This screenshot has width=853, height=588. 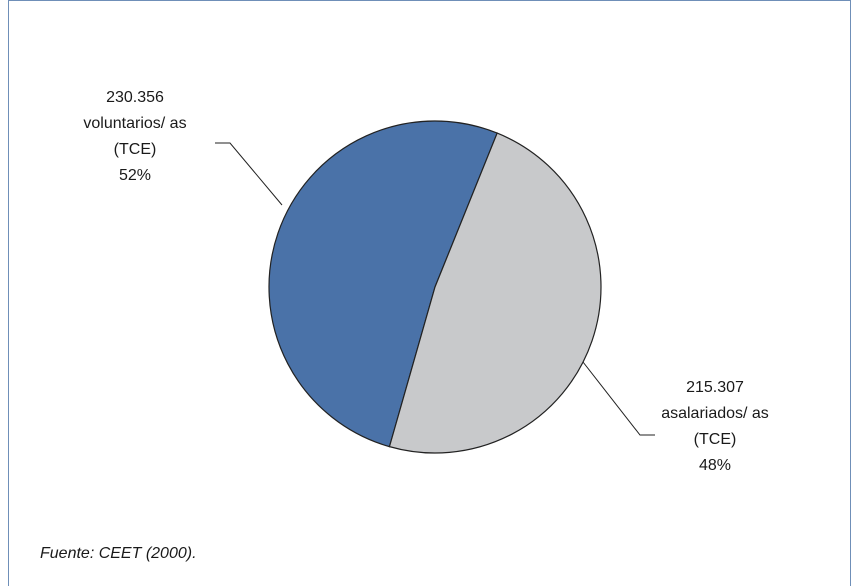 I want to click on slice-value-label: 215.307, so click(x=715, y=387).